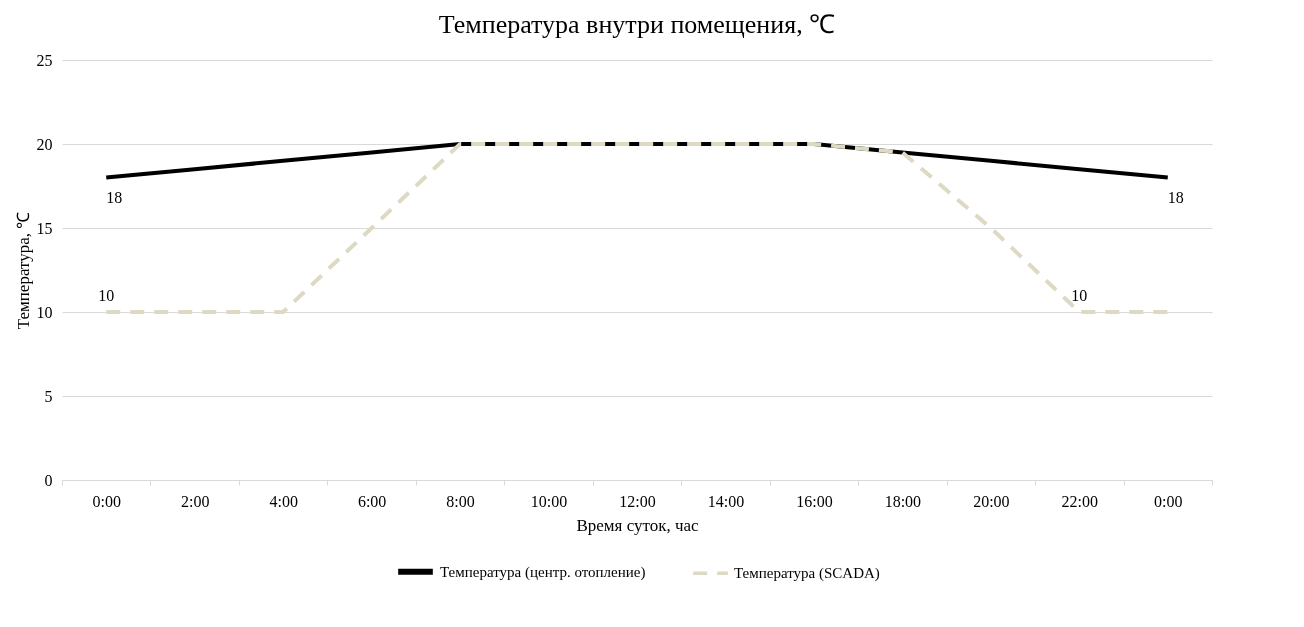 This screenshot has width=1304, height=627. I want to click on y-tick-label: 5, so click(48, 396).